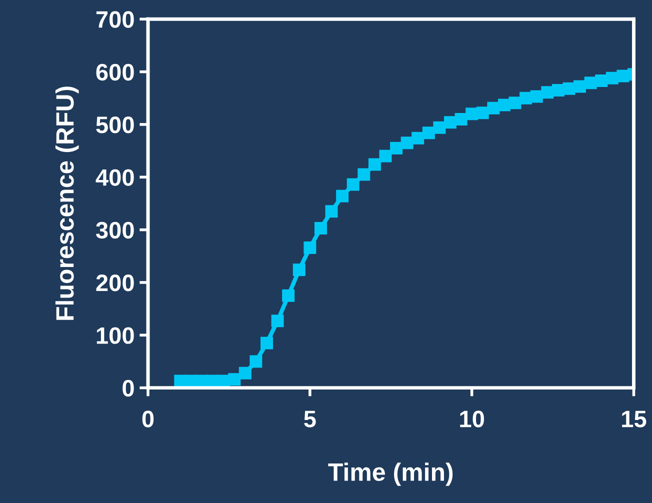 Image resolution: width=652 pixels, height=503 pixels. What do you see at coordinates (115, 230) in the screenshot?
I see `y-tick-label: 300` at bounding box center [115, 230].